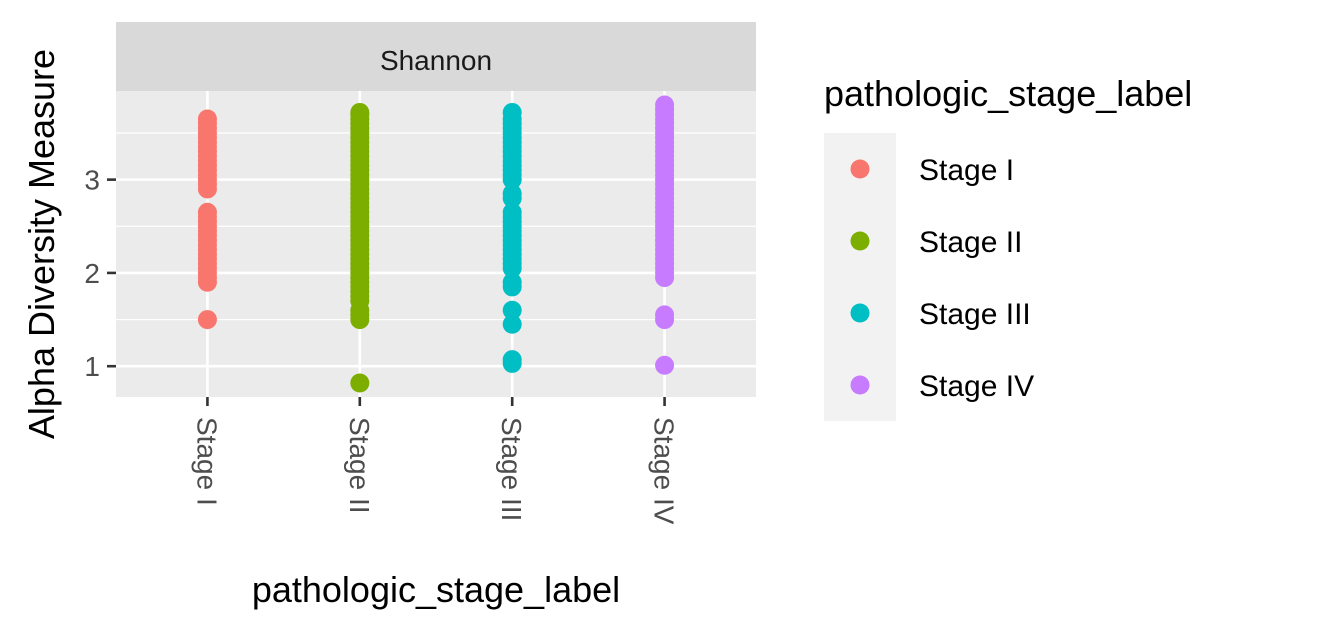 Image resolution: width=1339 pixels, height=634 pixels. I want to click on y-tick-label: 3, so click(92, 180).